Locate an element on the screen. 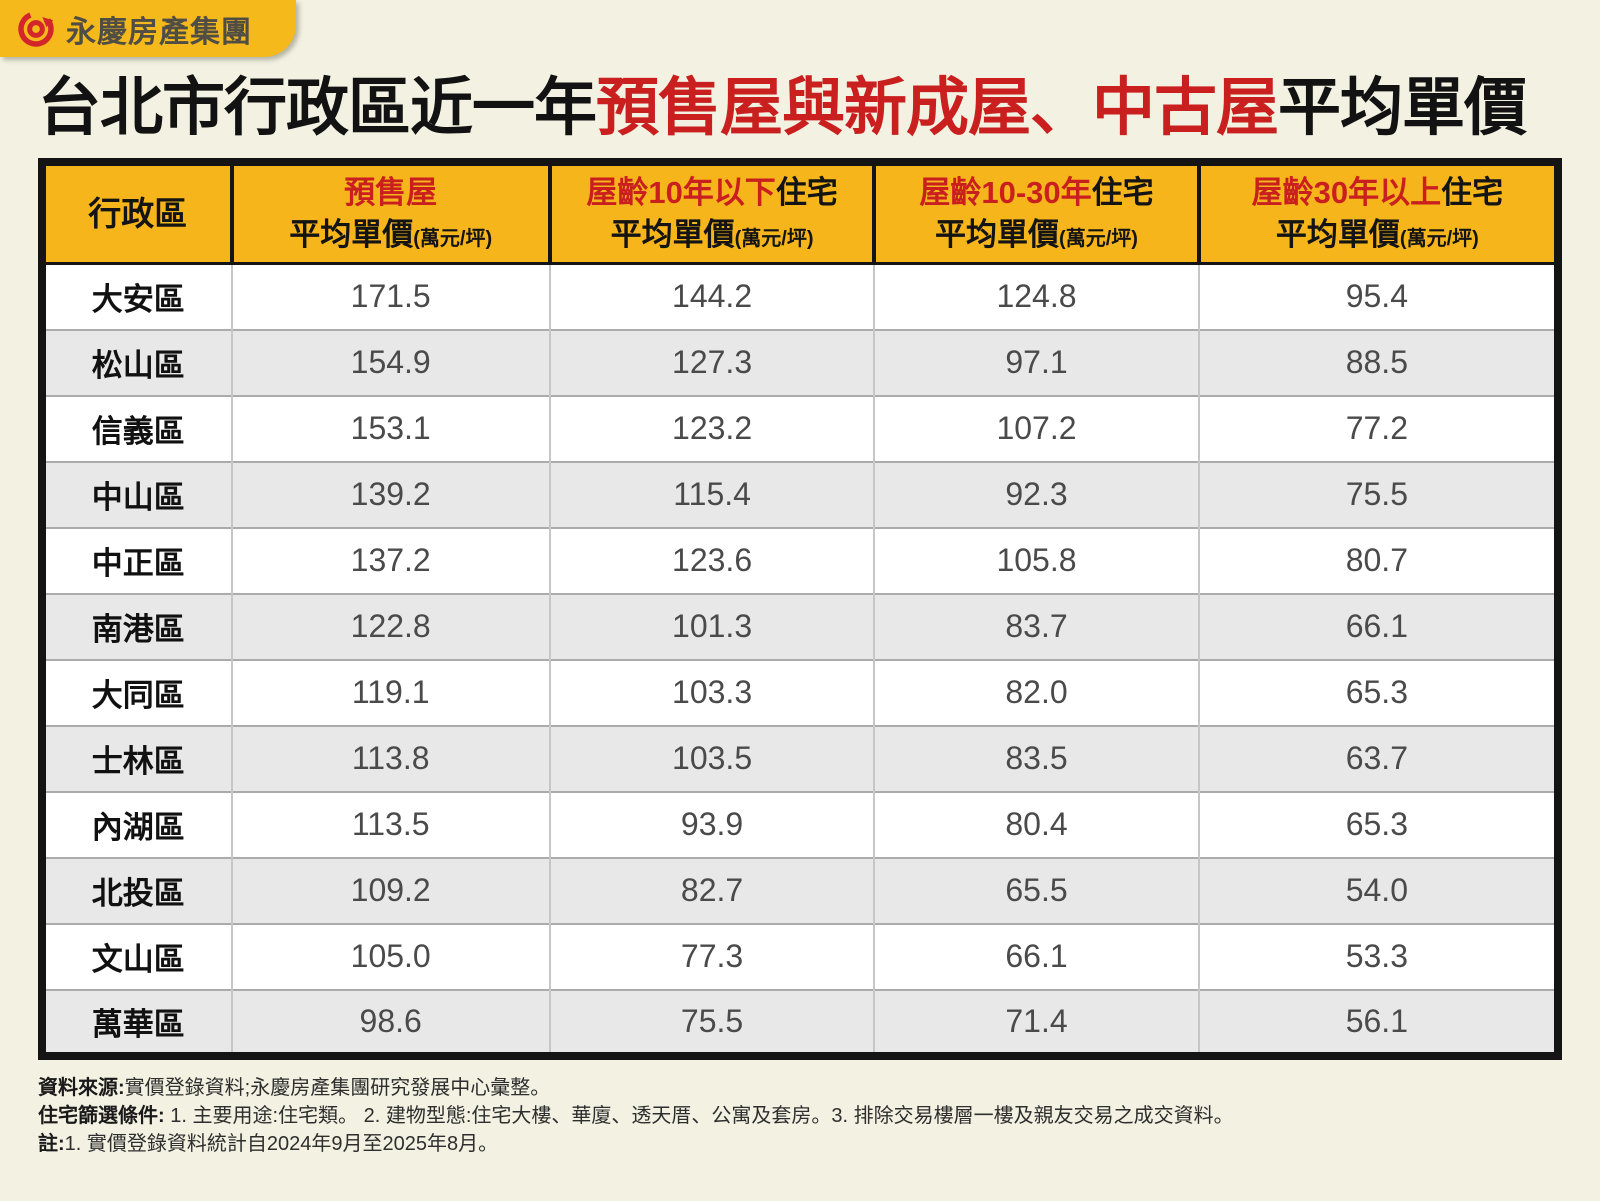 Image resolution: width=1600 pixels, height=1201 pixels. header-age-under10-line2: 平均單價 is located at coordinates (672, 234).